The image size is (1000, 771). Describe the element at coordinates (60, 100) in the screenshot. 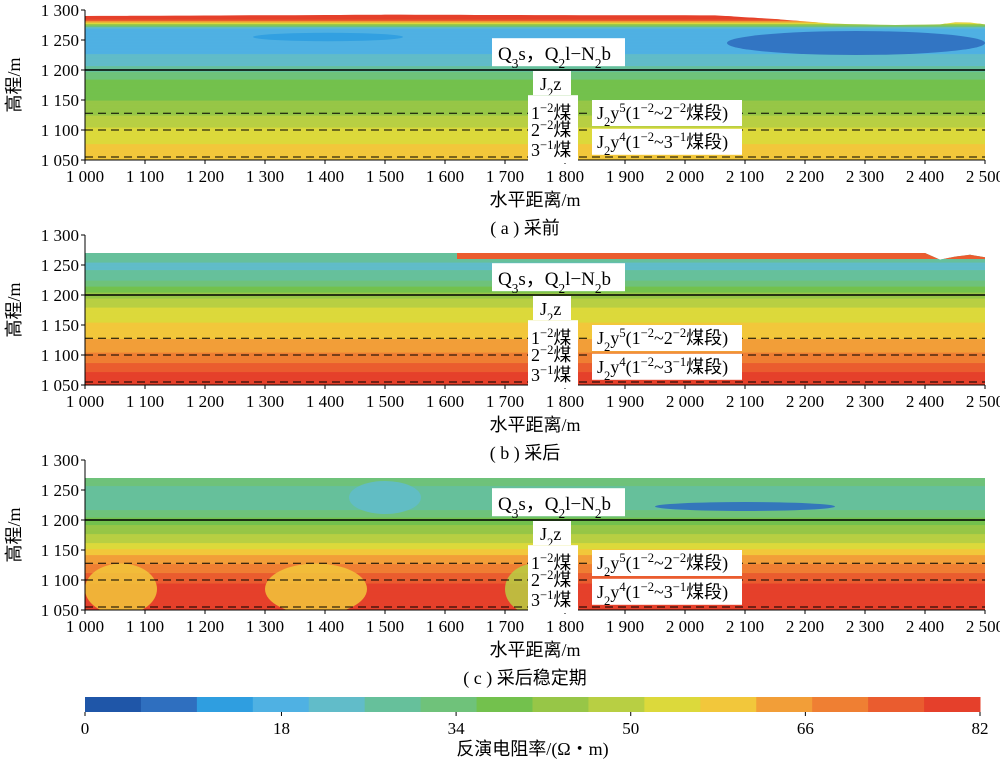

I see `y-tick-label: 1 150` at that location.